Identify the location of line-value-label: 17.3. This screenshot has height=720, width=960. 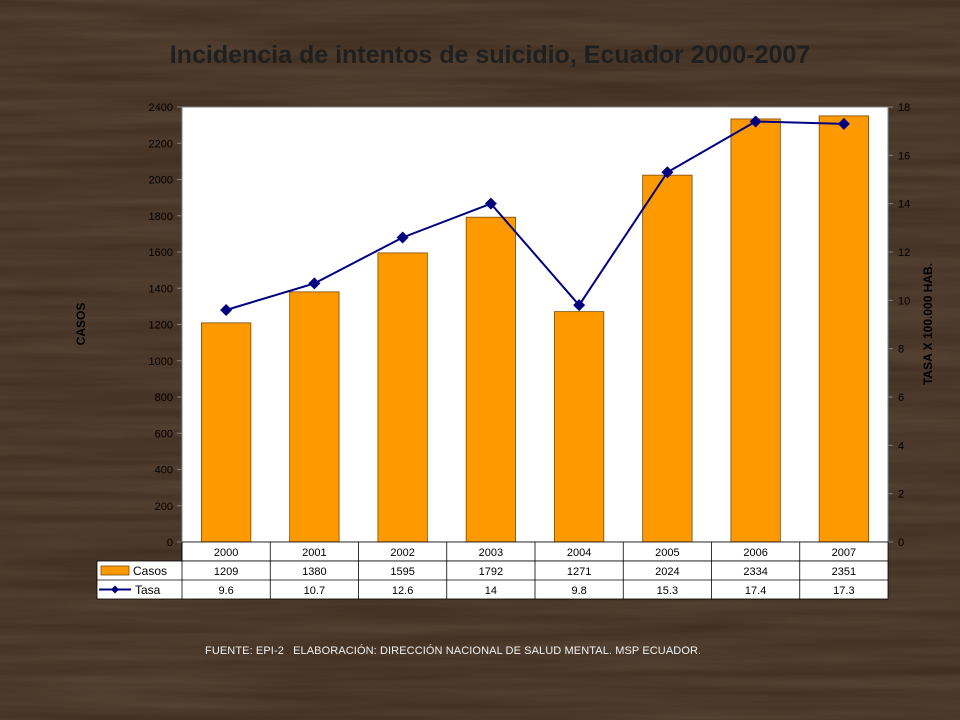
(843, 591).